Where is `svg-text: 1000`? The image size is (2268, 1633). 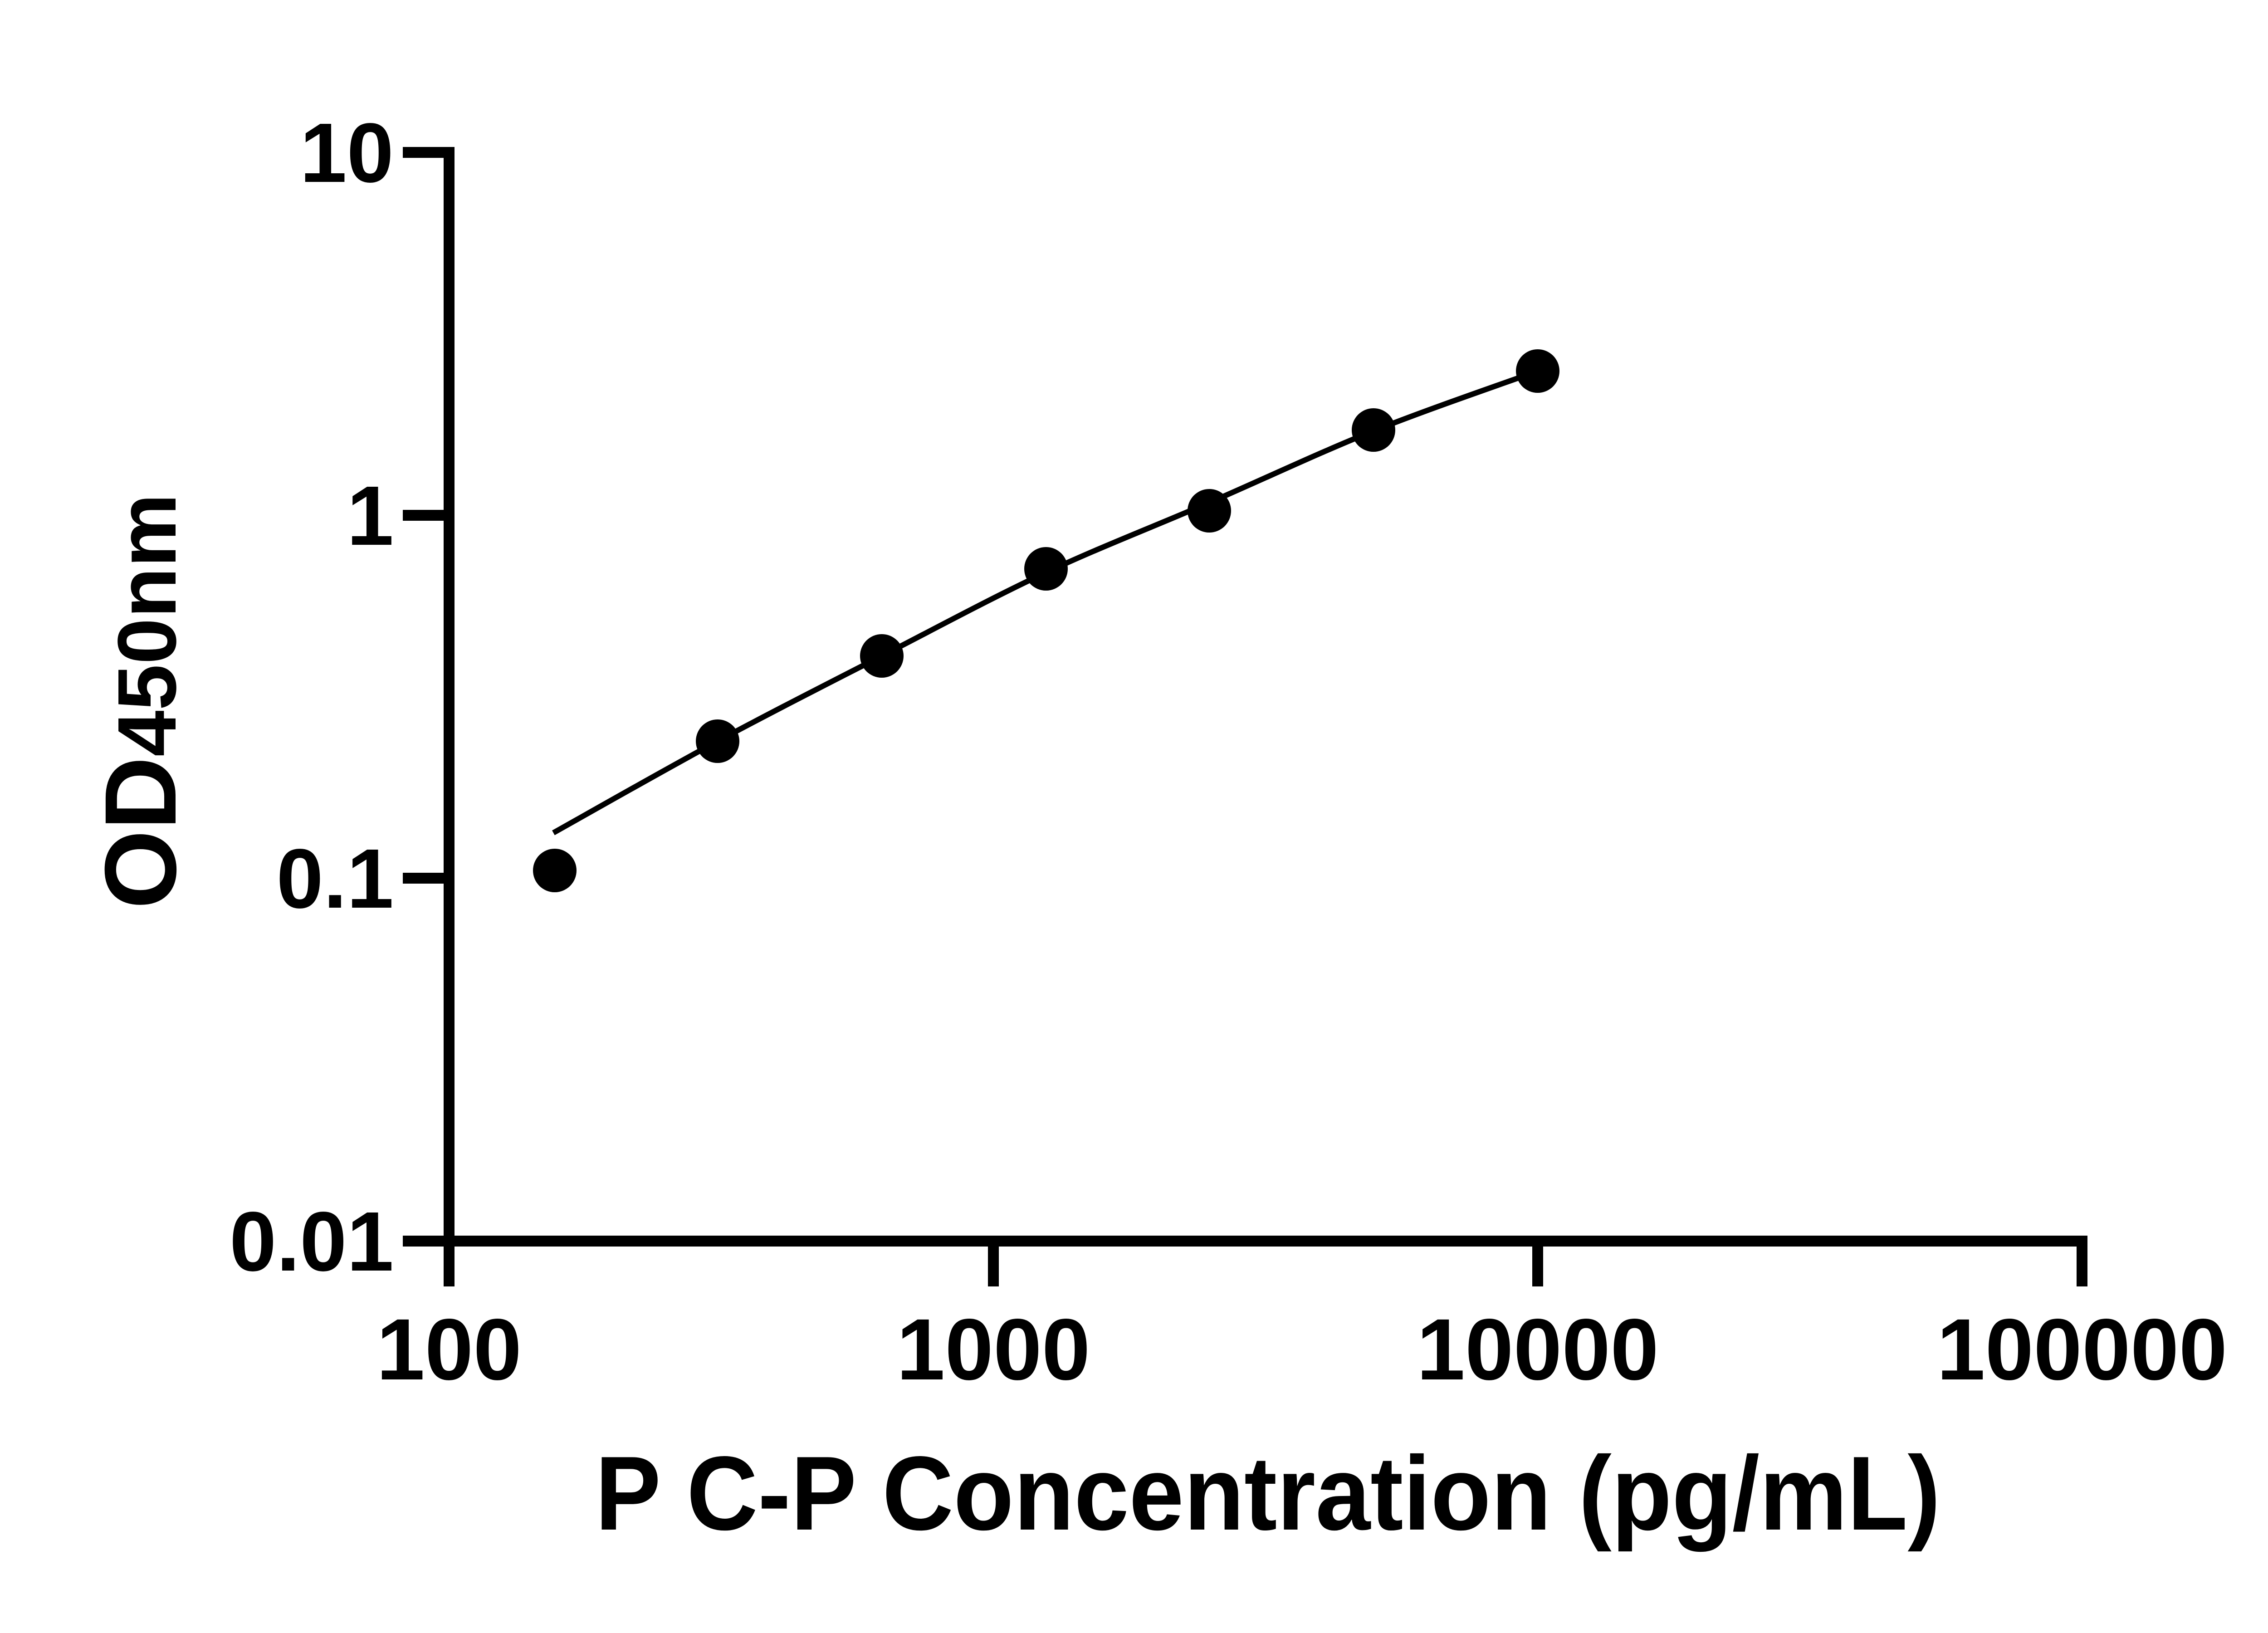
svg-text: 1000 is located at coordinates (993, 1349).